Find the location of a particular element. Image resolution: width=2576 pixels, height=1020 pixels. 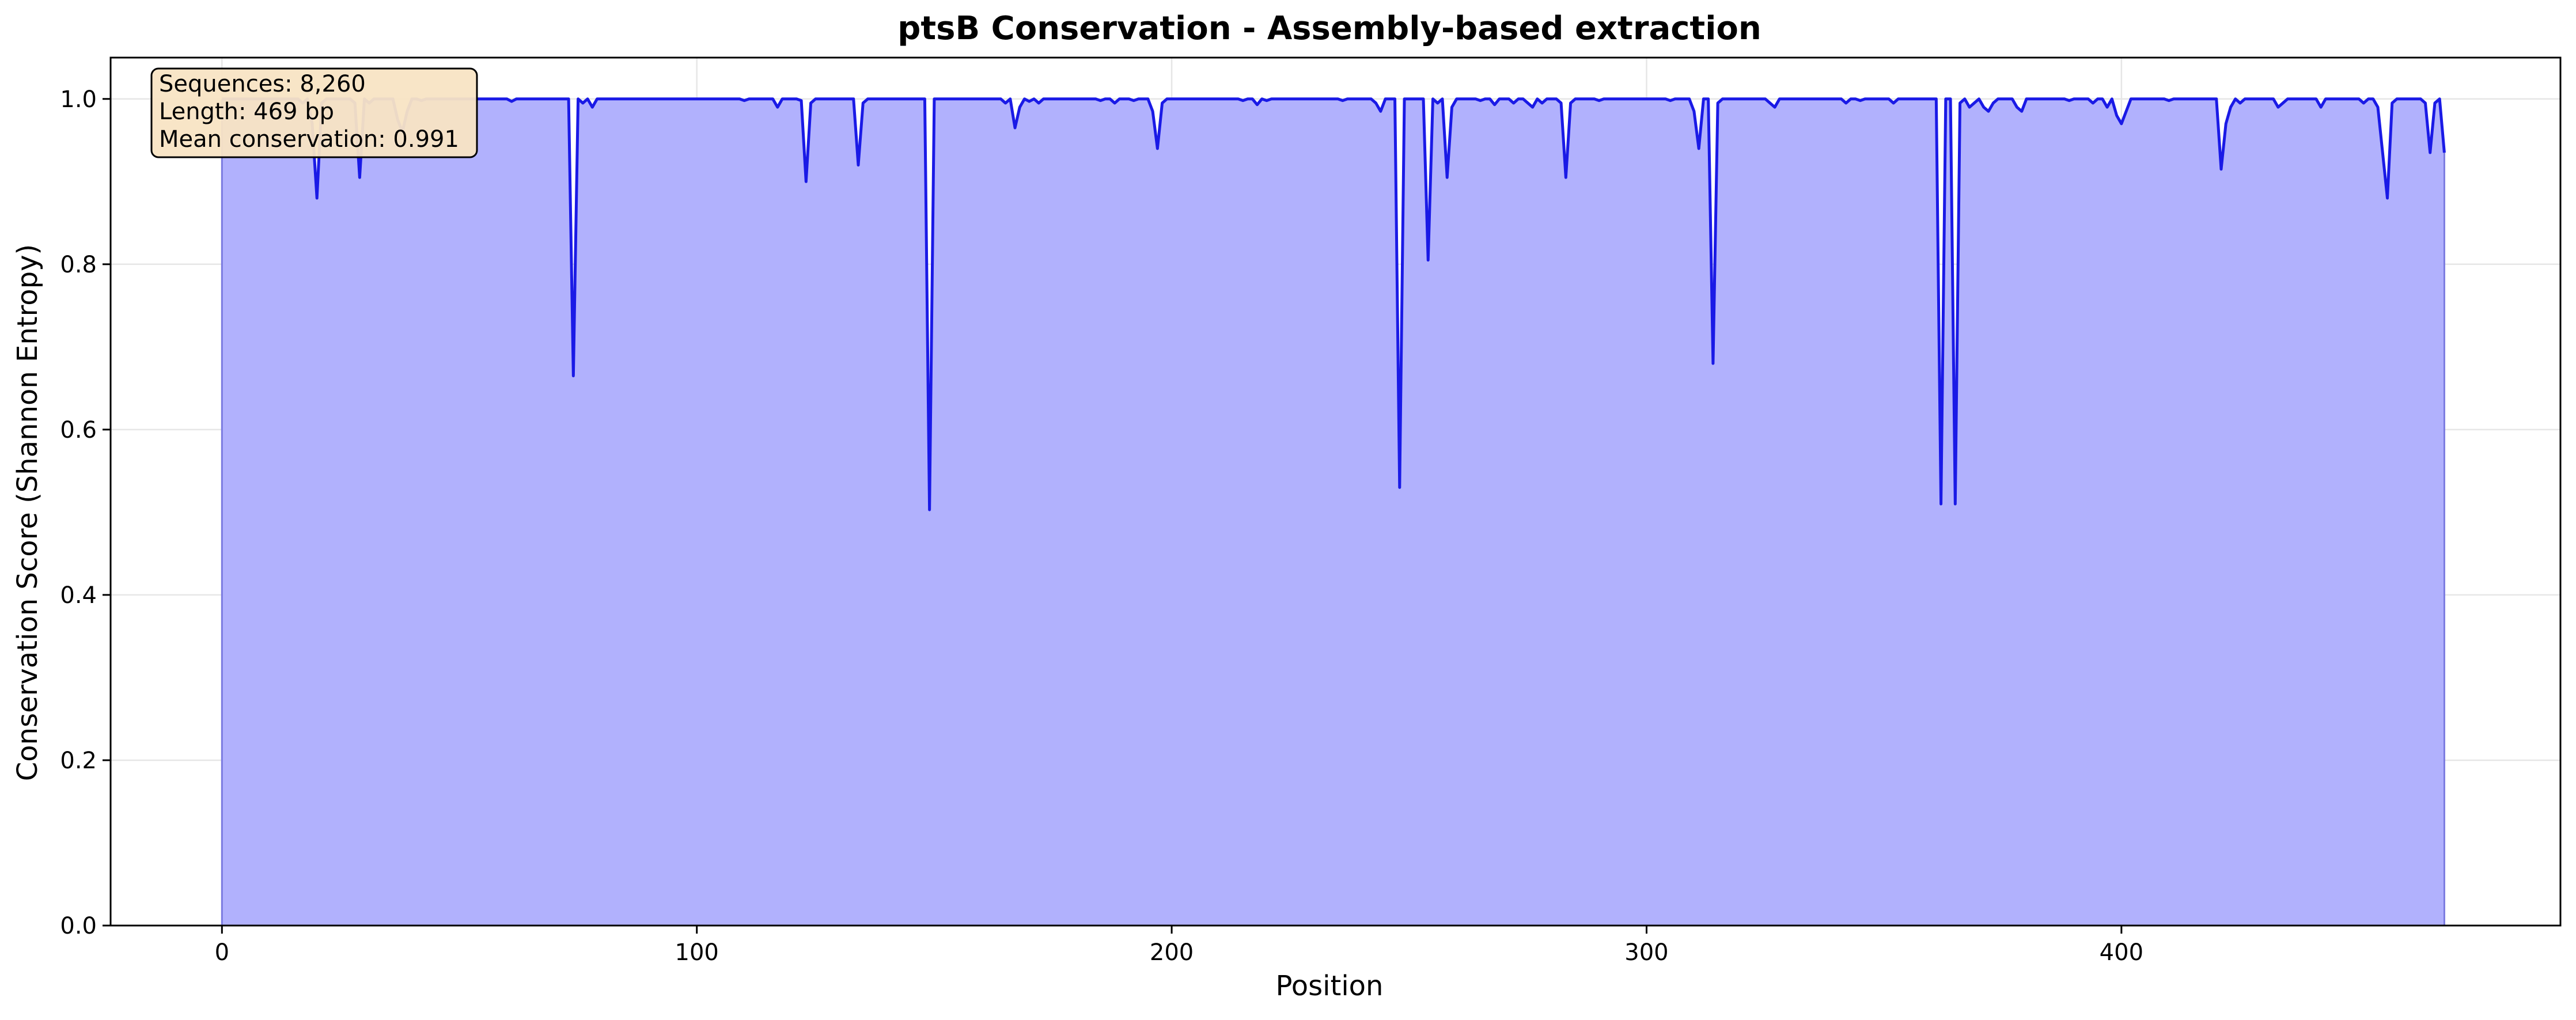

stats-annotation-box is located at coordinates (314, 113).